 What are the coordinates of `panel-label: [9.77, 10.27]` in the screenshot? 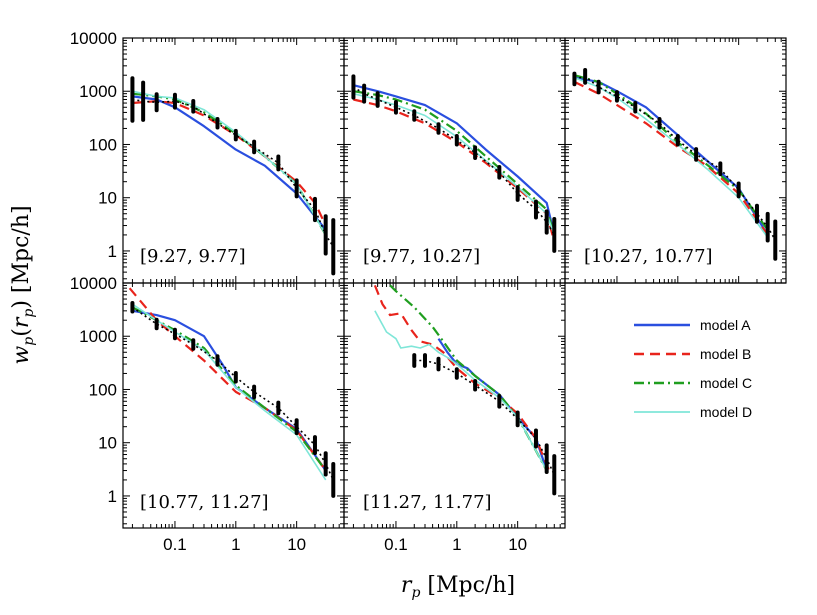 It's located at (421, 256).